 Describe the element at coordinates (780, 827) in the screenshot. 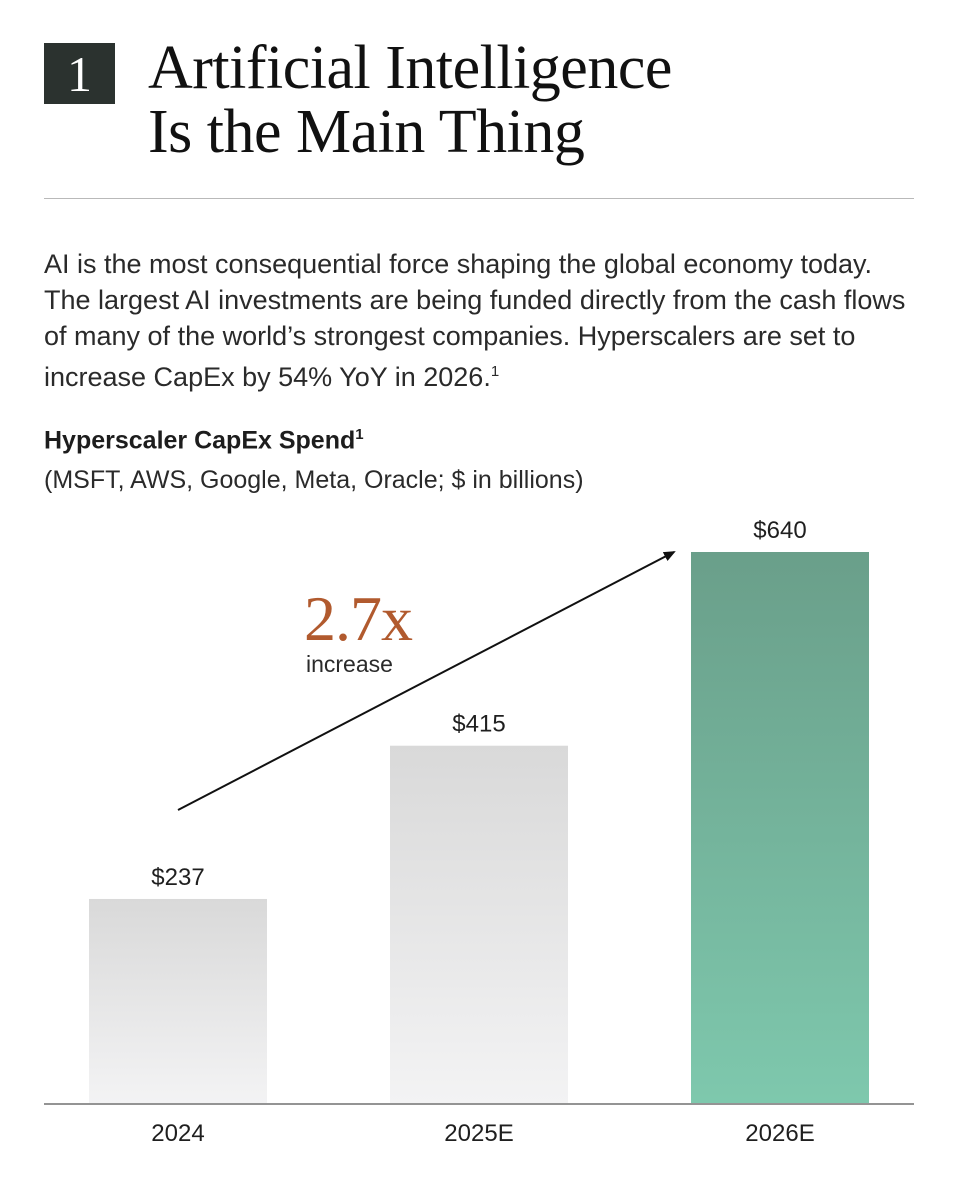

I see `bar-2026e` at that location.